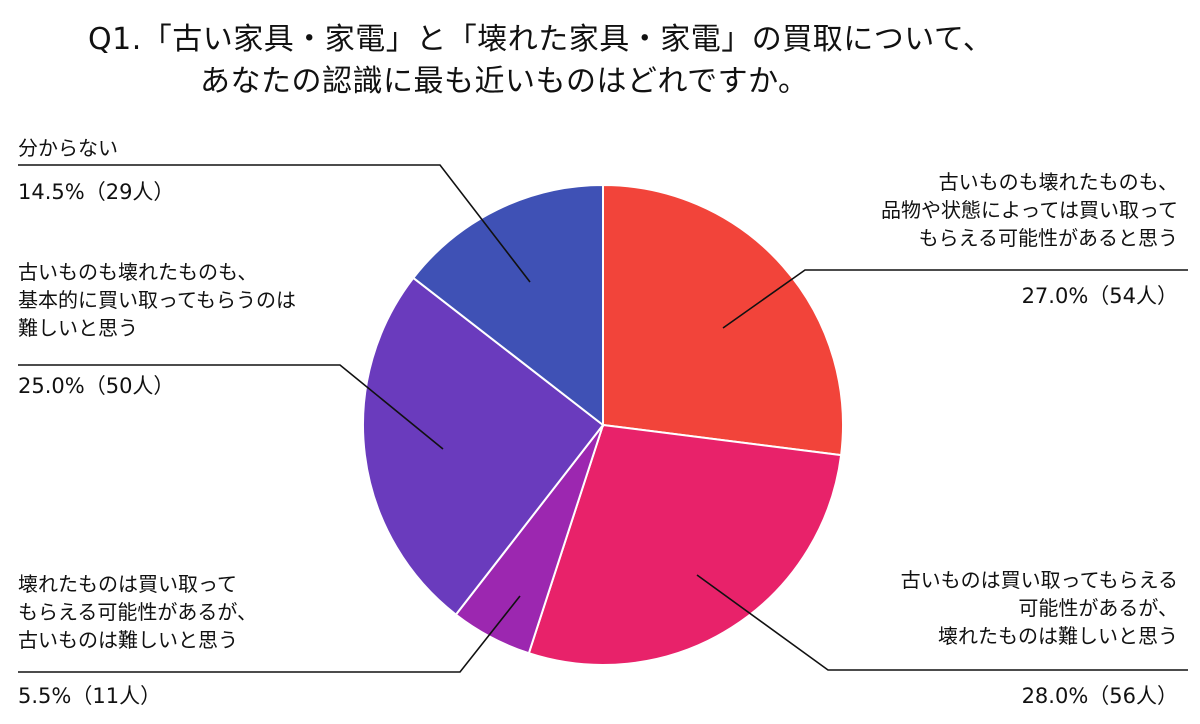 The width and height of the screenshot is (1200, 724). I want to click on slice-label-line: 古いものは買い取ってもらえる, so click(1039, 580).